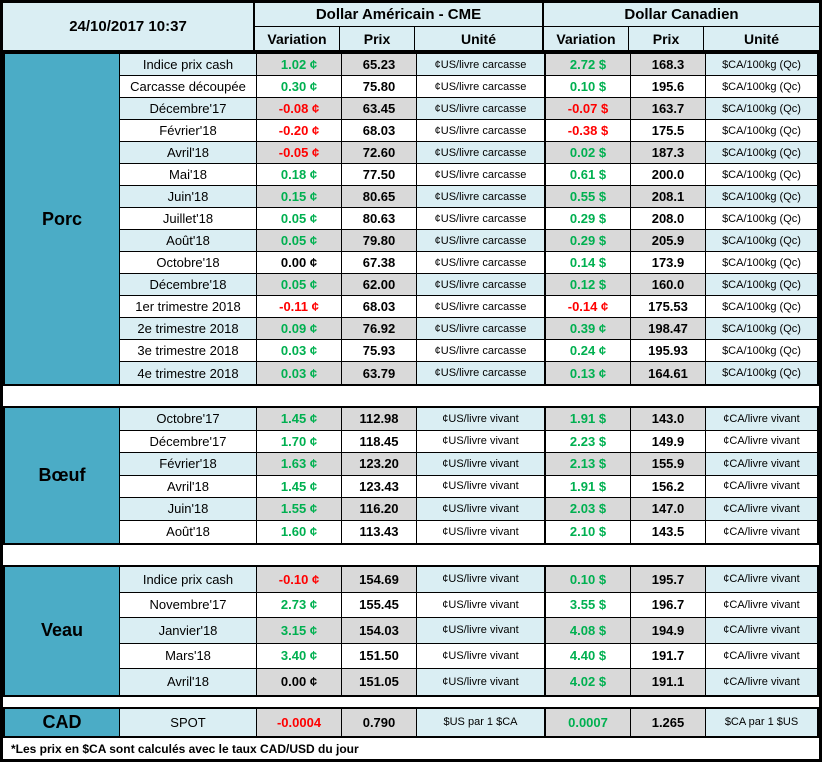 The width and height of the screenshot is (822, 762). I want to click on ca-price: 147.0, so click(668, 509).